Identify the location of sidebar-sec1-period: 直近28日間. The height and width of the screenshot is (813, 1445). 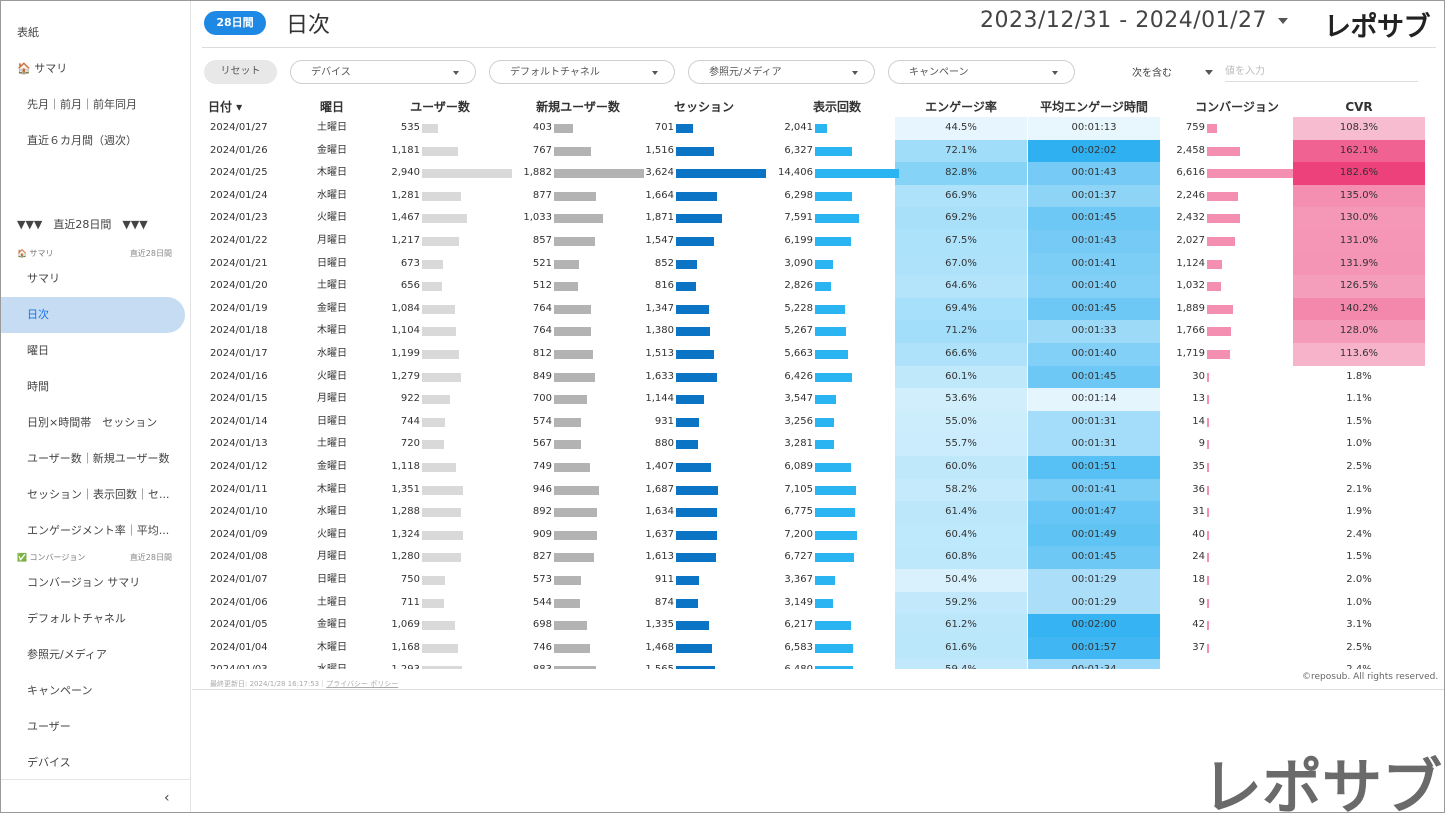
(150, 253).